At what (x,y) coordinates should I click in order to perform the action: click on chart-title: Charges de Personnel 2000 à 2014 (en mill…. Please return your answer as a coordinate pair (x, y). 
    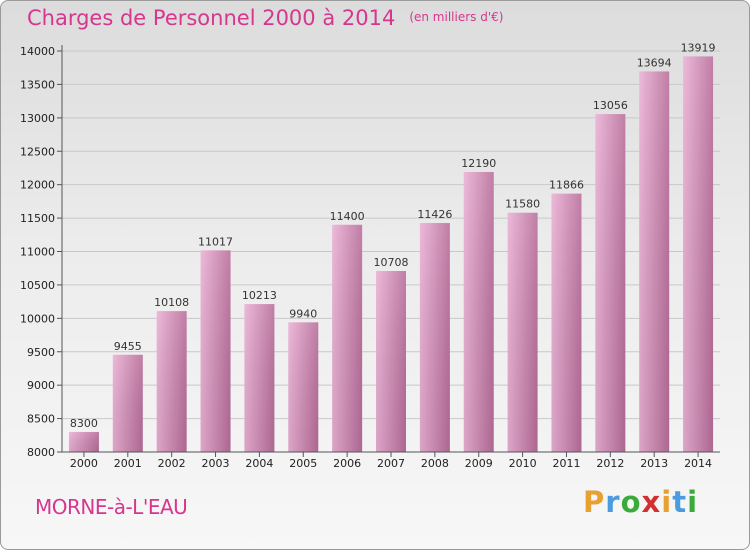
    Looking at the image, I should click on (265, 18).